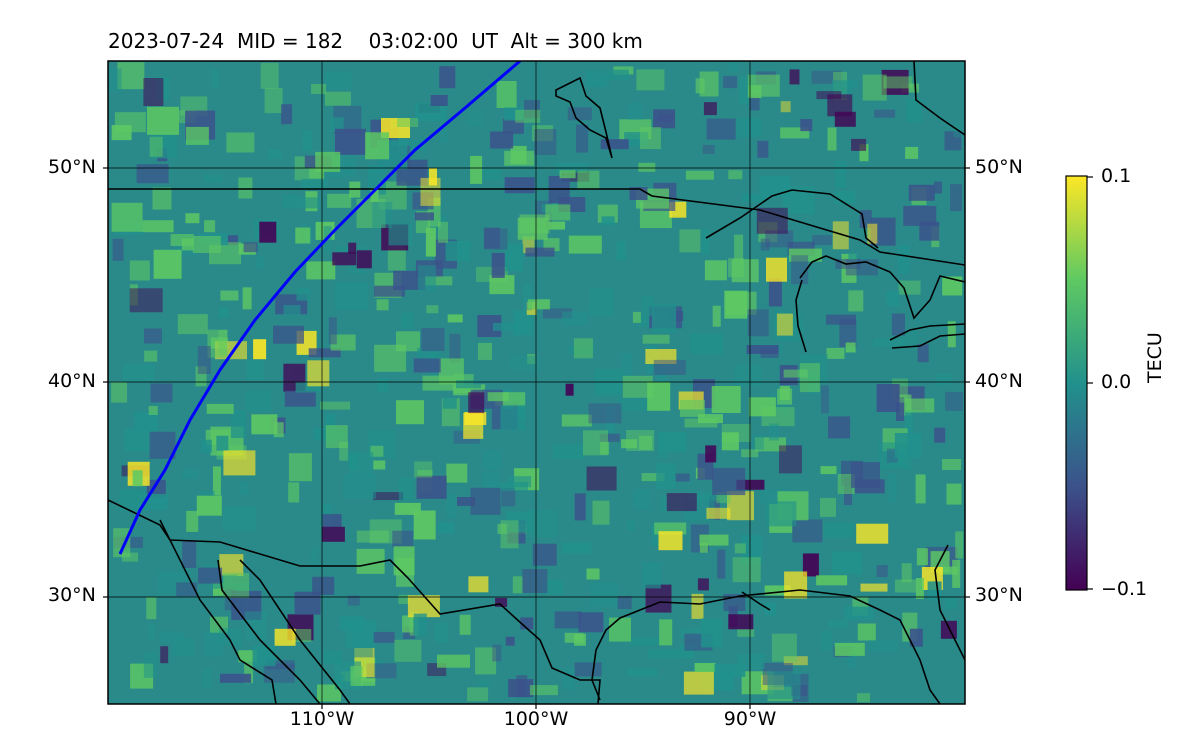 The width and height of the screenshot is (1200, 750). What do you see at coordinates (999, 595) in the screenshot?
I see `lat-label-30-right: 30°N` at bounding box center [999, 595].